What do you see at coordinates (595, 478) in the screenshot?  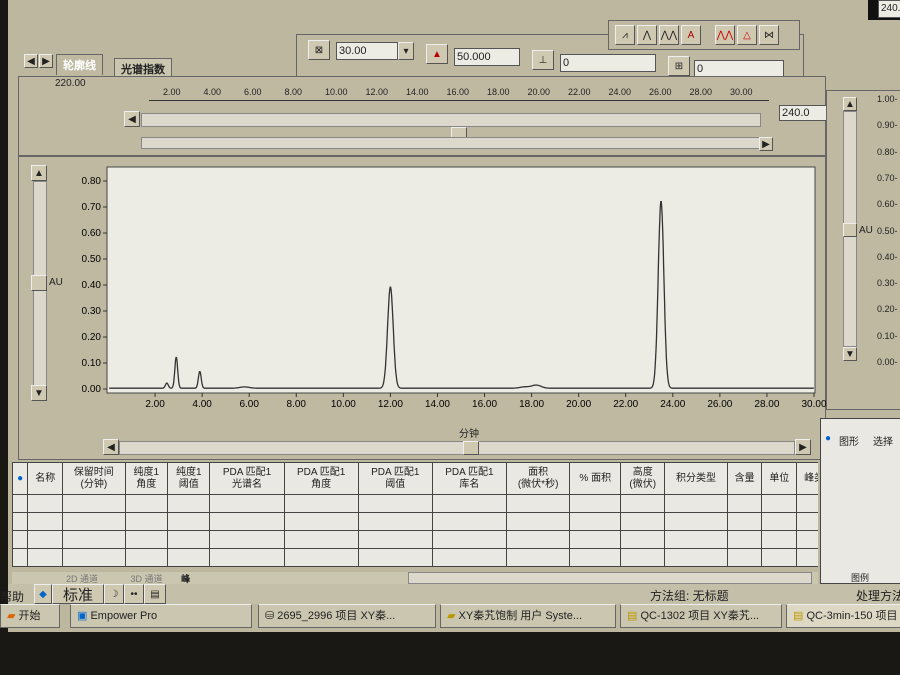 I see `column-header: % 面积` at bounding box center [595, 478].